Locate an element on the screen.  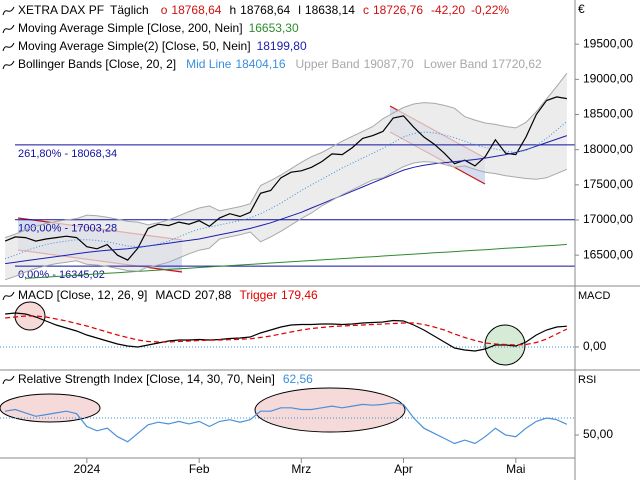
x-tick-label: Apr is located at coordinates (403, 469).